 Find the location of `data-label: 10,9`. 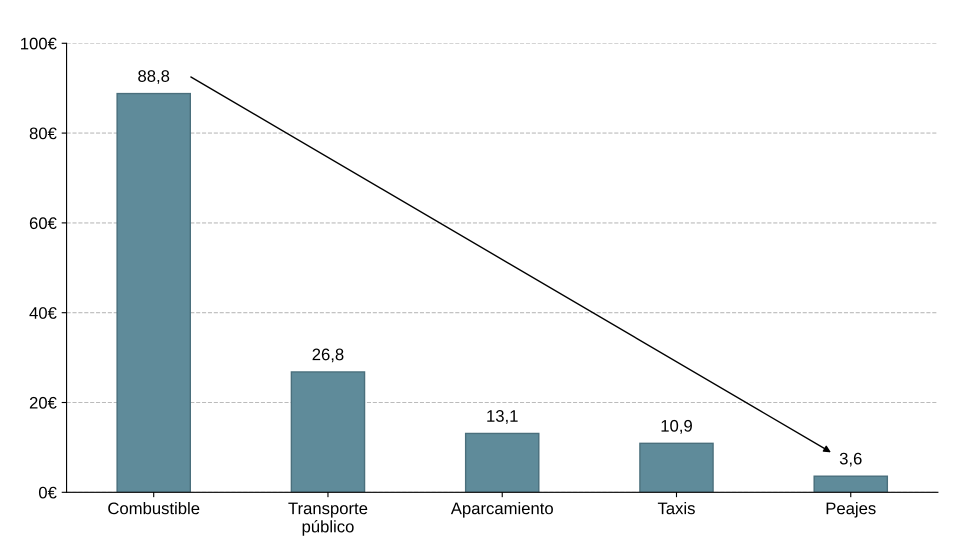

data-label: 10,9 is located at coordinates (677, 427).